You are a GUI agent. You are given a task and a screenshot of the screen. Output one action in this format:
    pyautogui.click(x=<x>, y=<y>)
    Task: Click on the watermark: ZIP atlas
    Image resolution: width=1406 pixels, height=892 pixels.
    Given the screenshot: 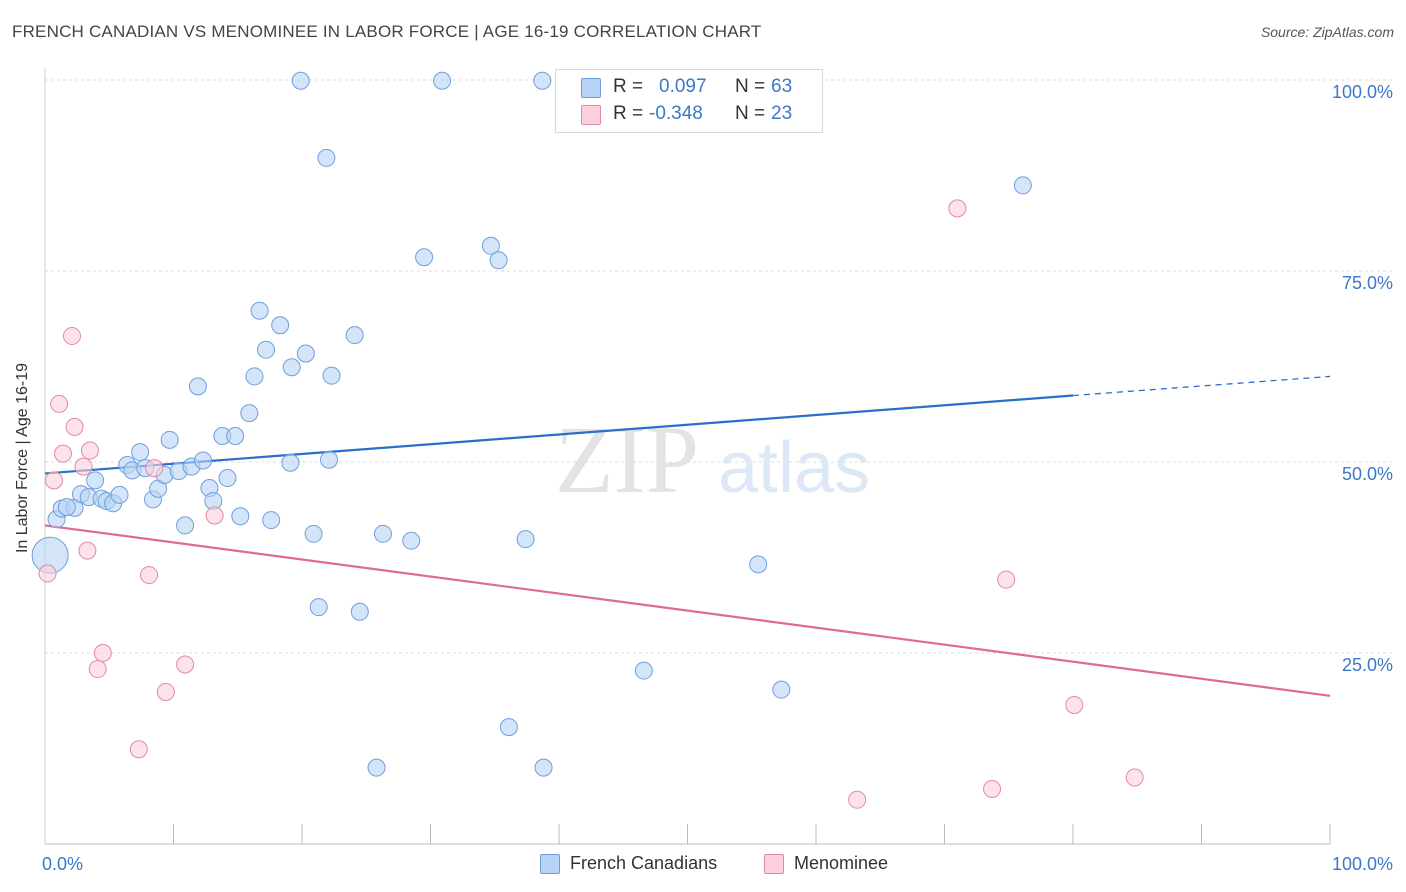 What is the action you would take?
    pyautogui.click(x=712, y=459)
    